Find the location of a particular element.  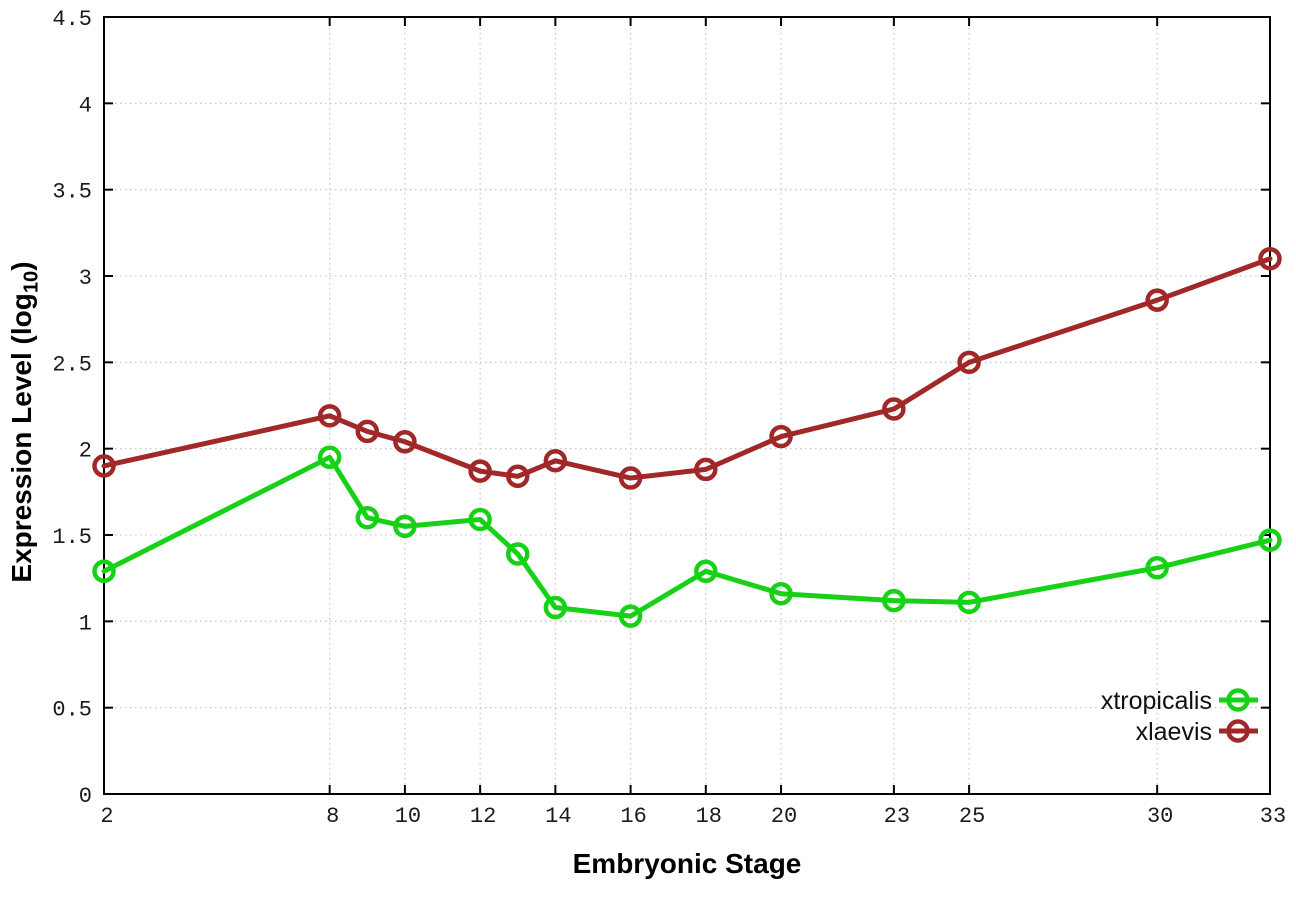

y-axis-title-text: Expression Level (log is located at coordinates (21, 438).